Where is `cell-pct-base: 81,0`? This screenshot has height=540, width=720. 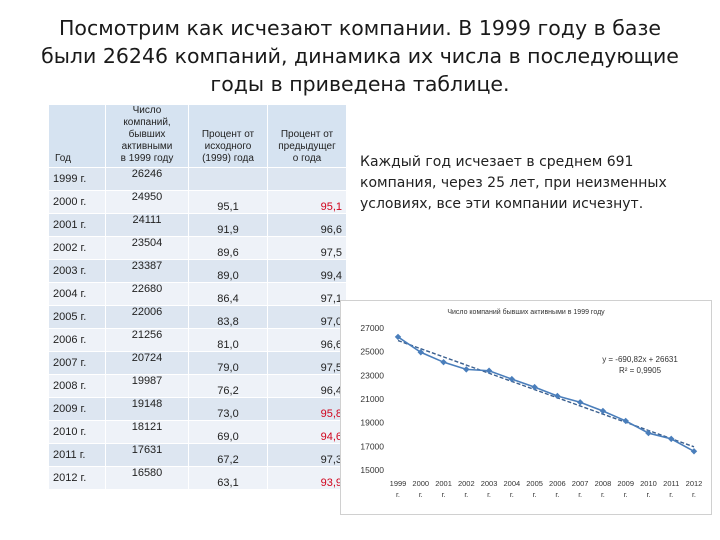
cell-pct-base: 81,0 is located at coordinates (228, 340).